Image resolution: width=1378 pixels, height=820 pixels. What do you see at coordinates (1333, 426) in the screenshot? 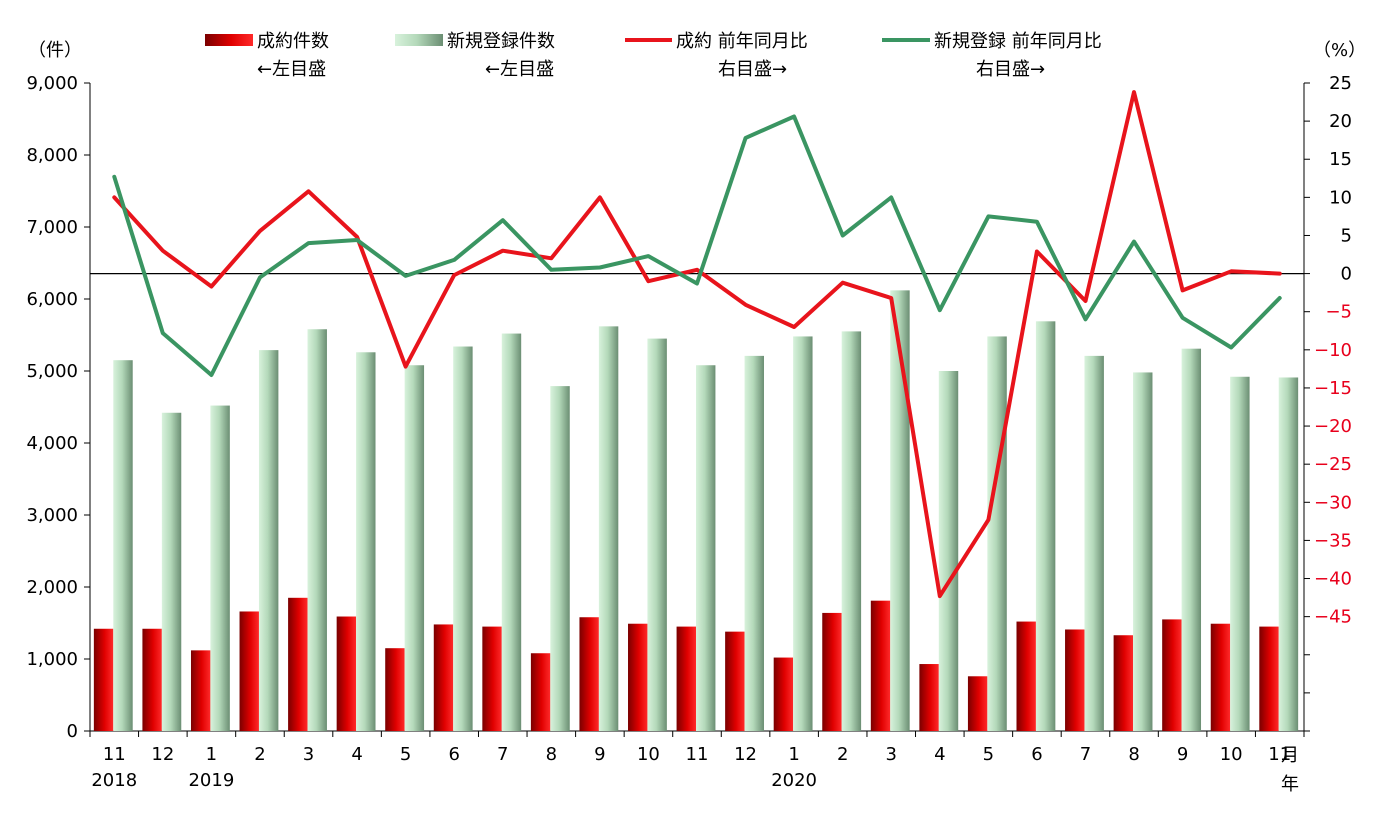
I see `right-tick-label: −20` at bounding box center [1333, 426].